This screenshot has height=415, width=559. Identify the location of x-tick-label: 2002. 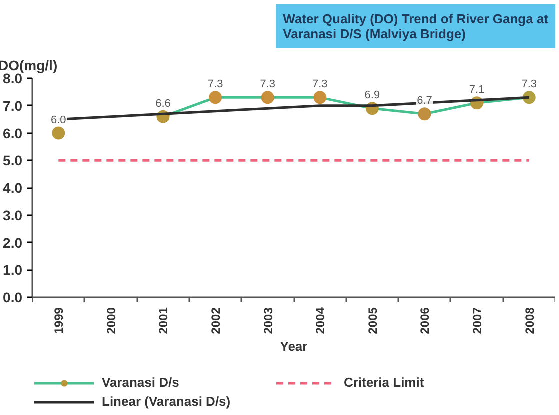
(216, 320).